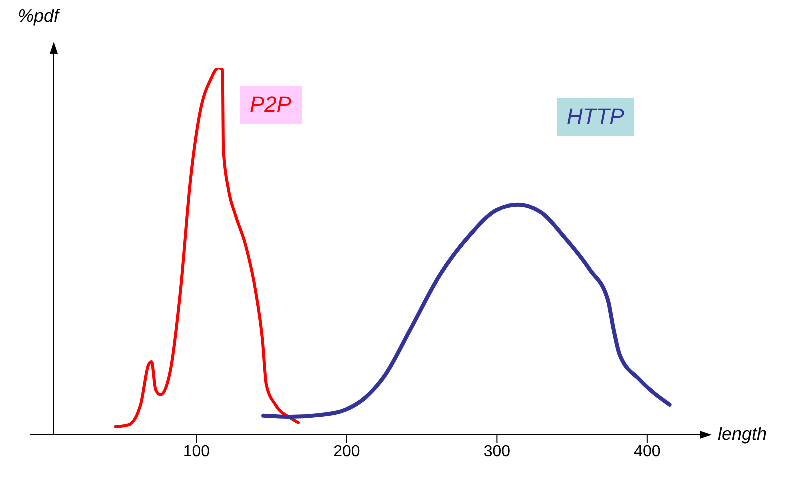 The width and height of the screenshot is (787, 488). Describe the element at coordinates (39, 16) in the screenshot. I see `y-axis-title: %pdf` at that location.